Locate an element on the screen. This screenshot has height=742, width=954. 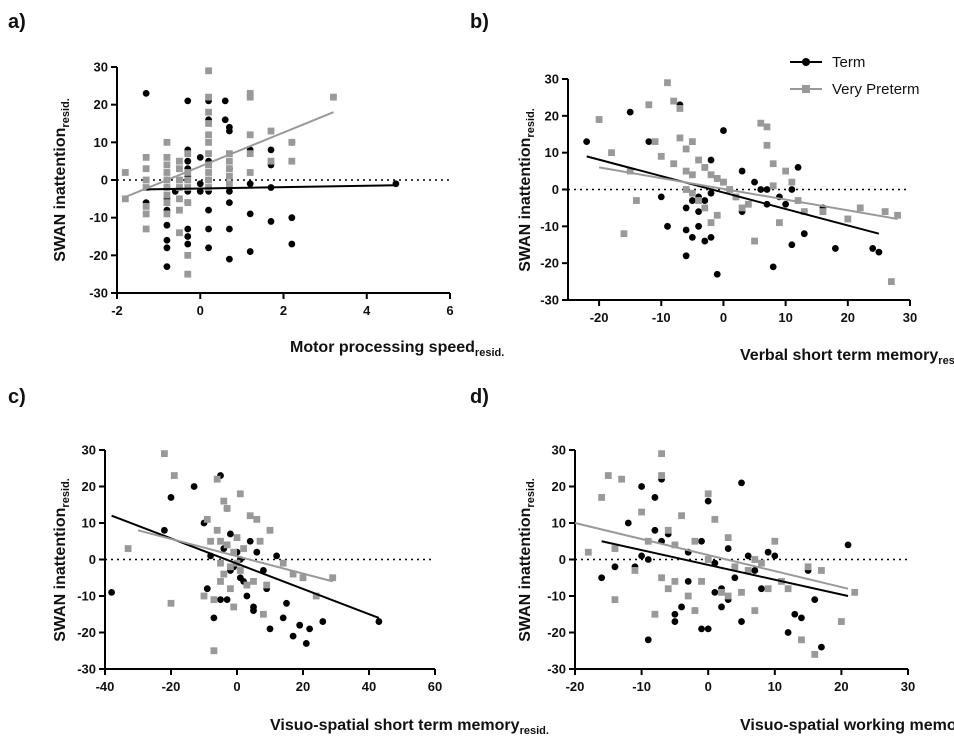
y-tick-label: 30 is located at coordinates (559, 450).